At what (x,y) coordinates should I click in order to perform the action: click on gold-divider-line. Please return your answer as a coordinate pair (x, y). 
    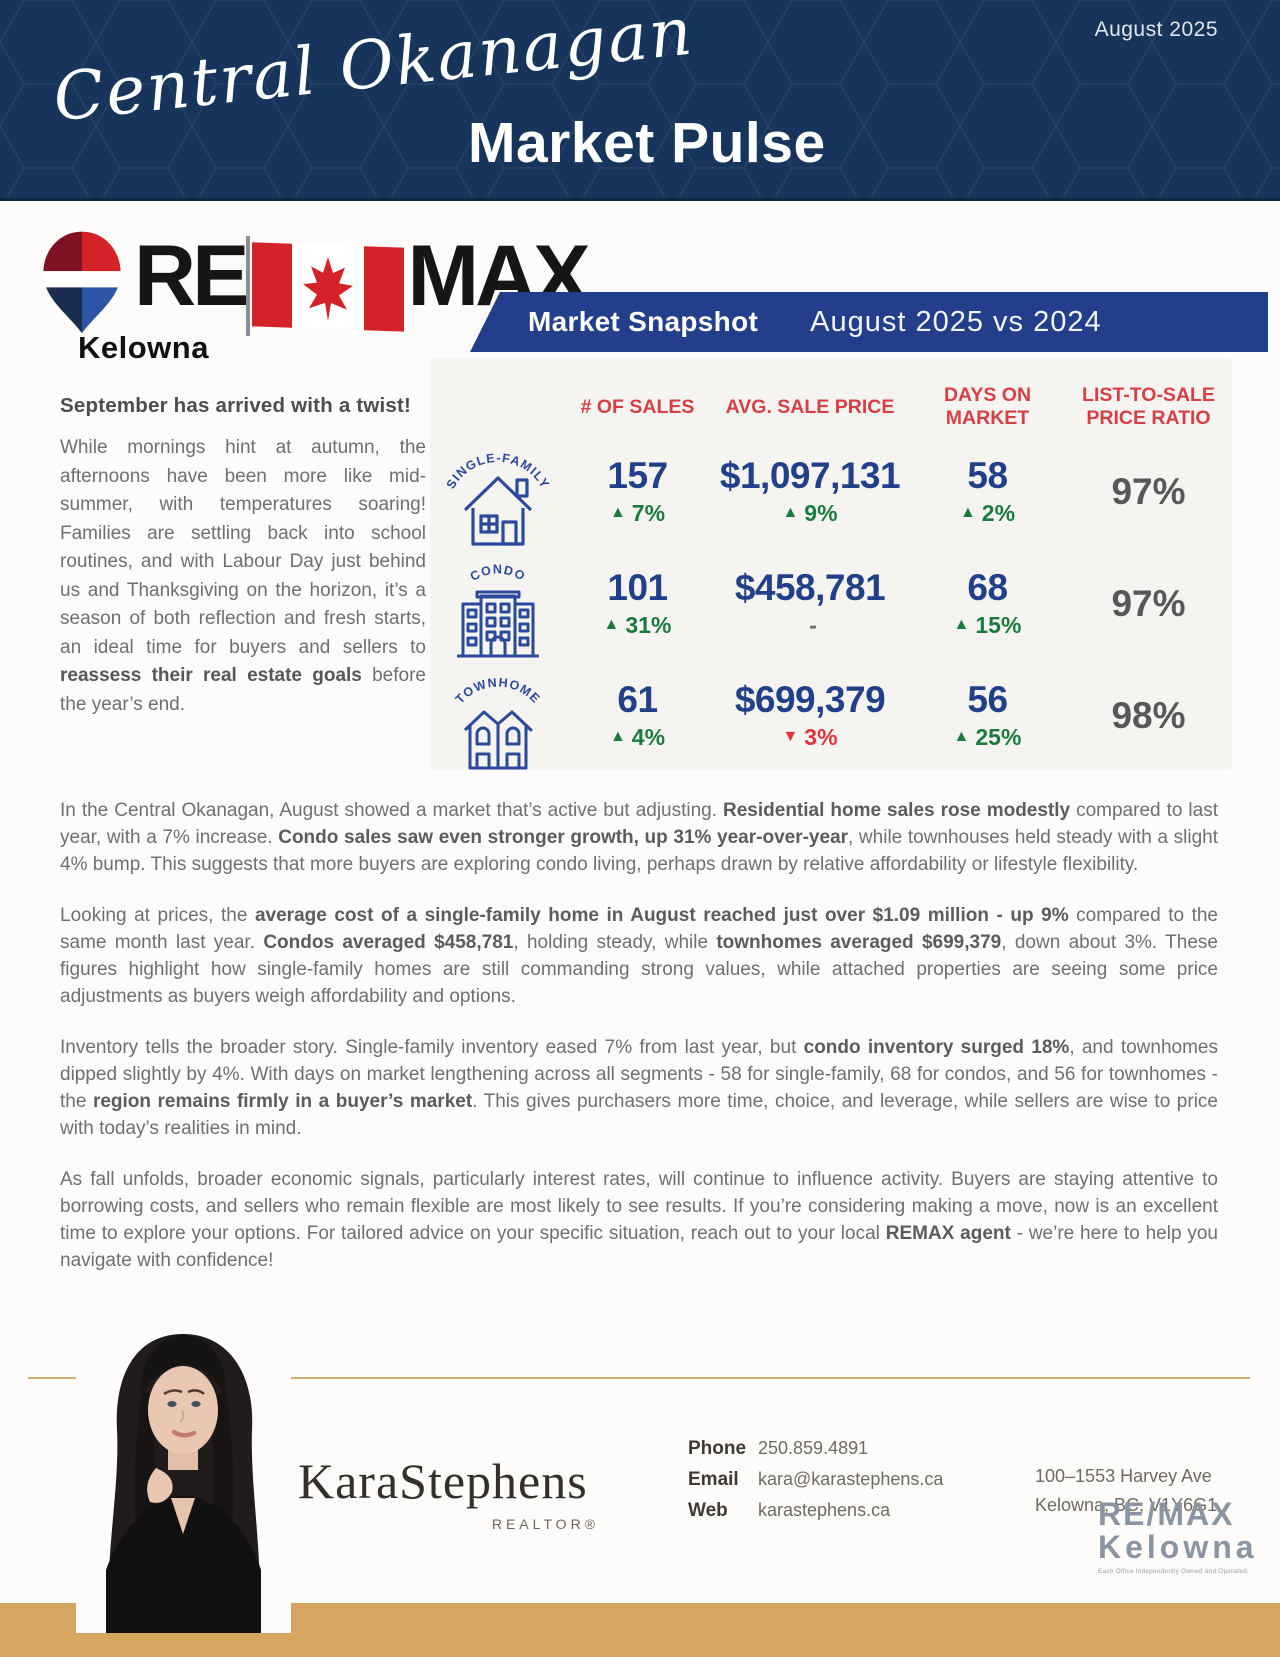
    Looking at the image, I should click on (639, 1378).